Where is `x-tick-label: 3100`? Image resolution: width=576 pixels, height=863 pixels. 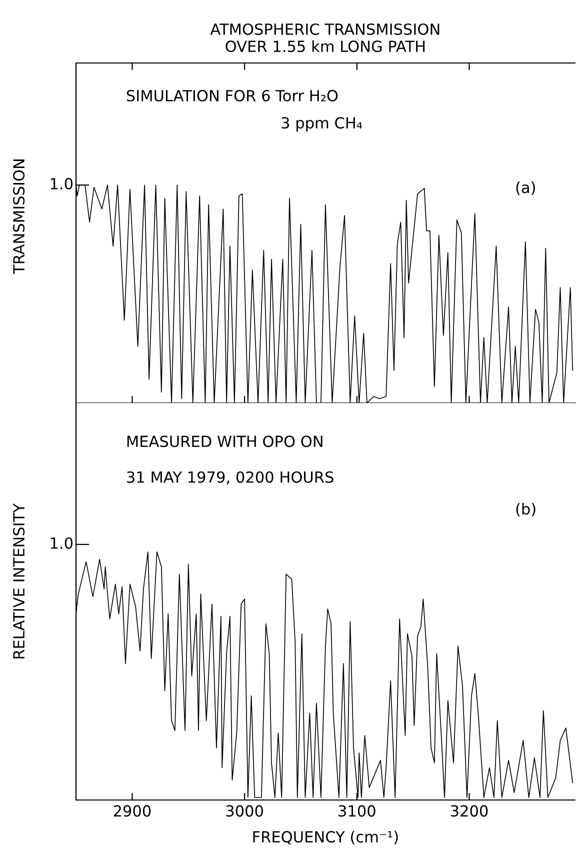 x-tick-label: 3100 is located at coordinates (357, 811).